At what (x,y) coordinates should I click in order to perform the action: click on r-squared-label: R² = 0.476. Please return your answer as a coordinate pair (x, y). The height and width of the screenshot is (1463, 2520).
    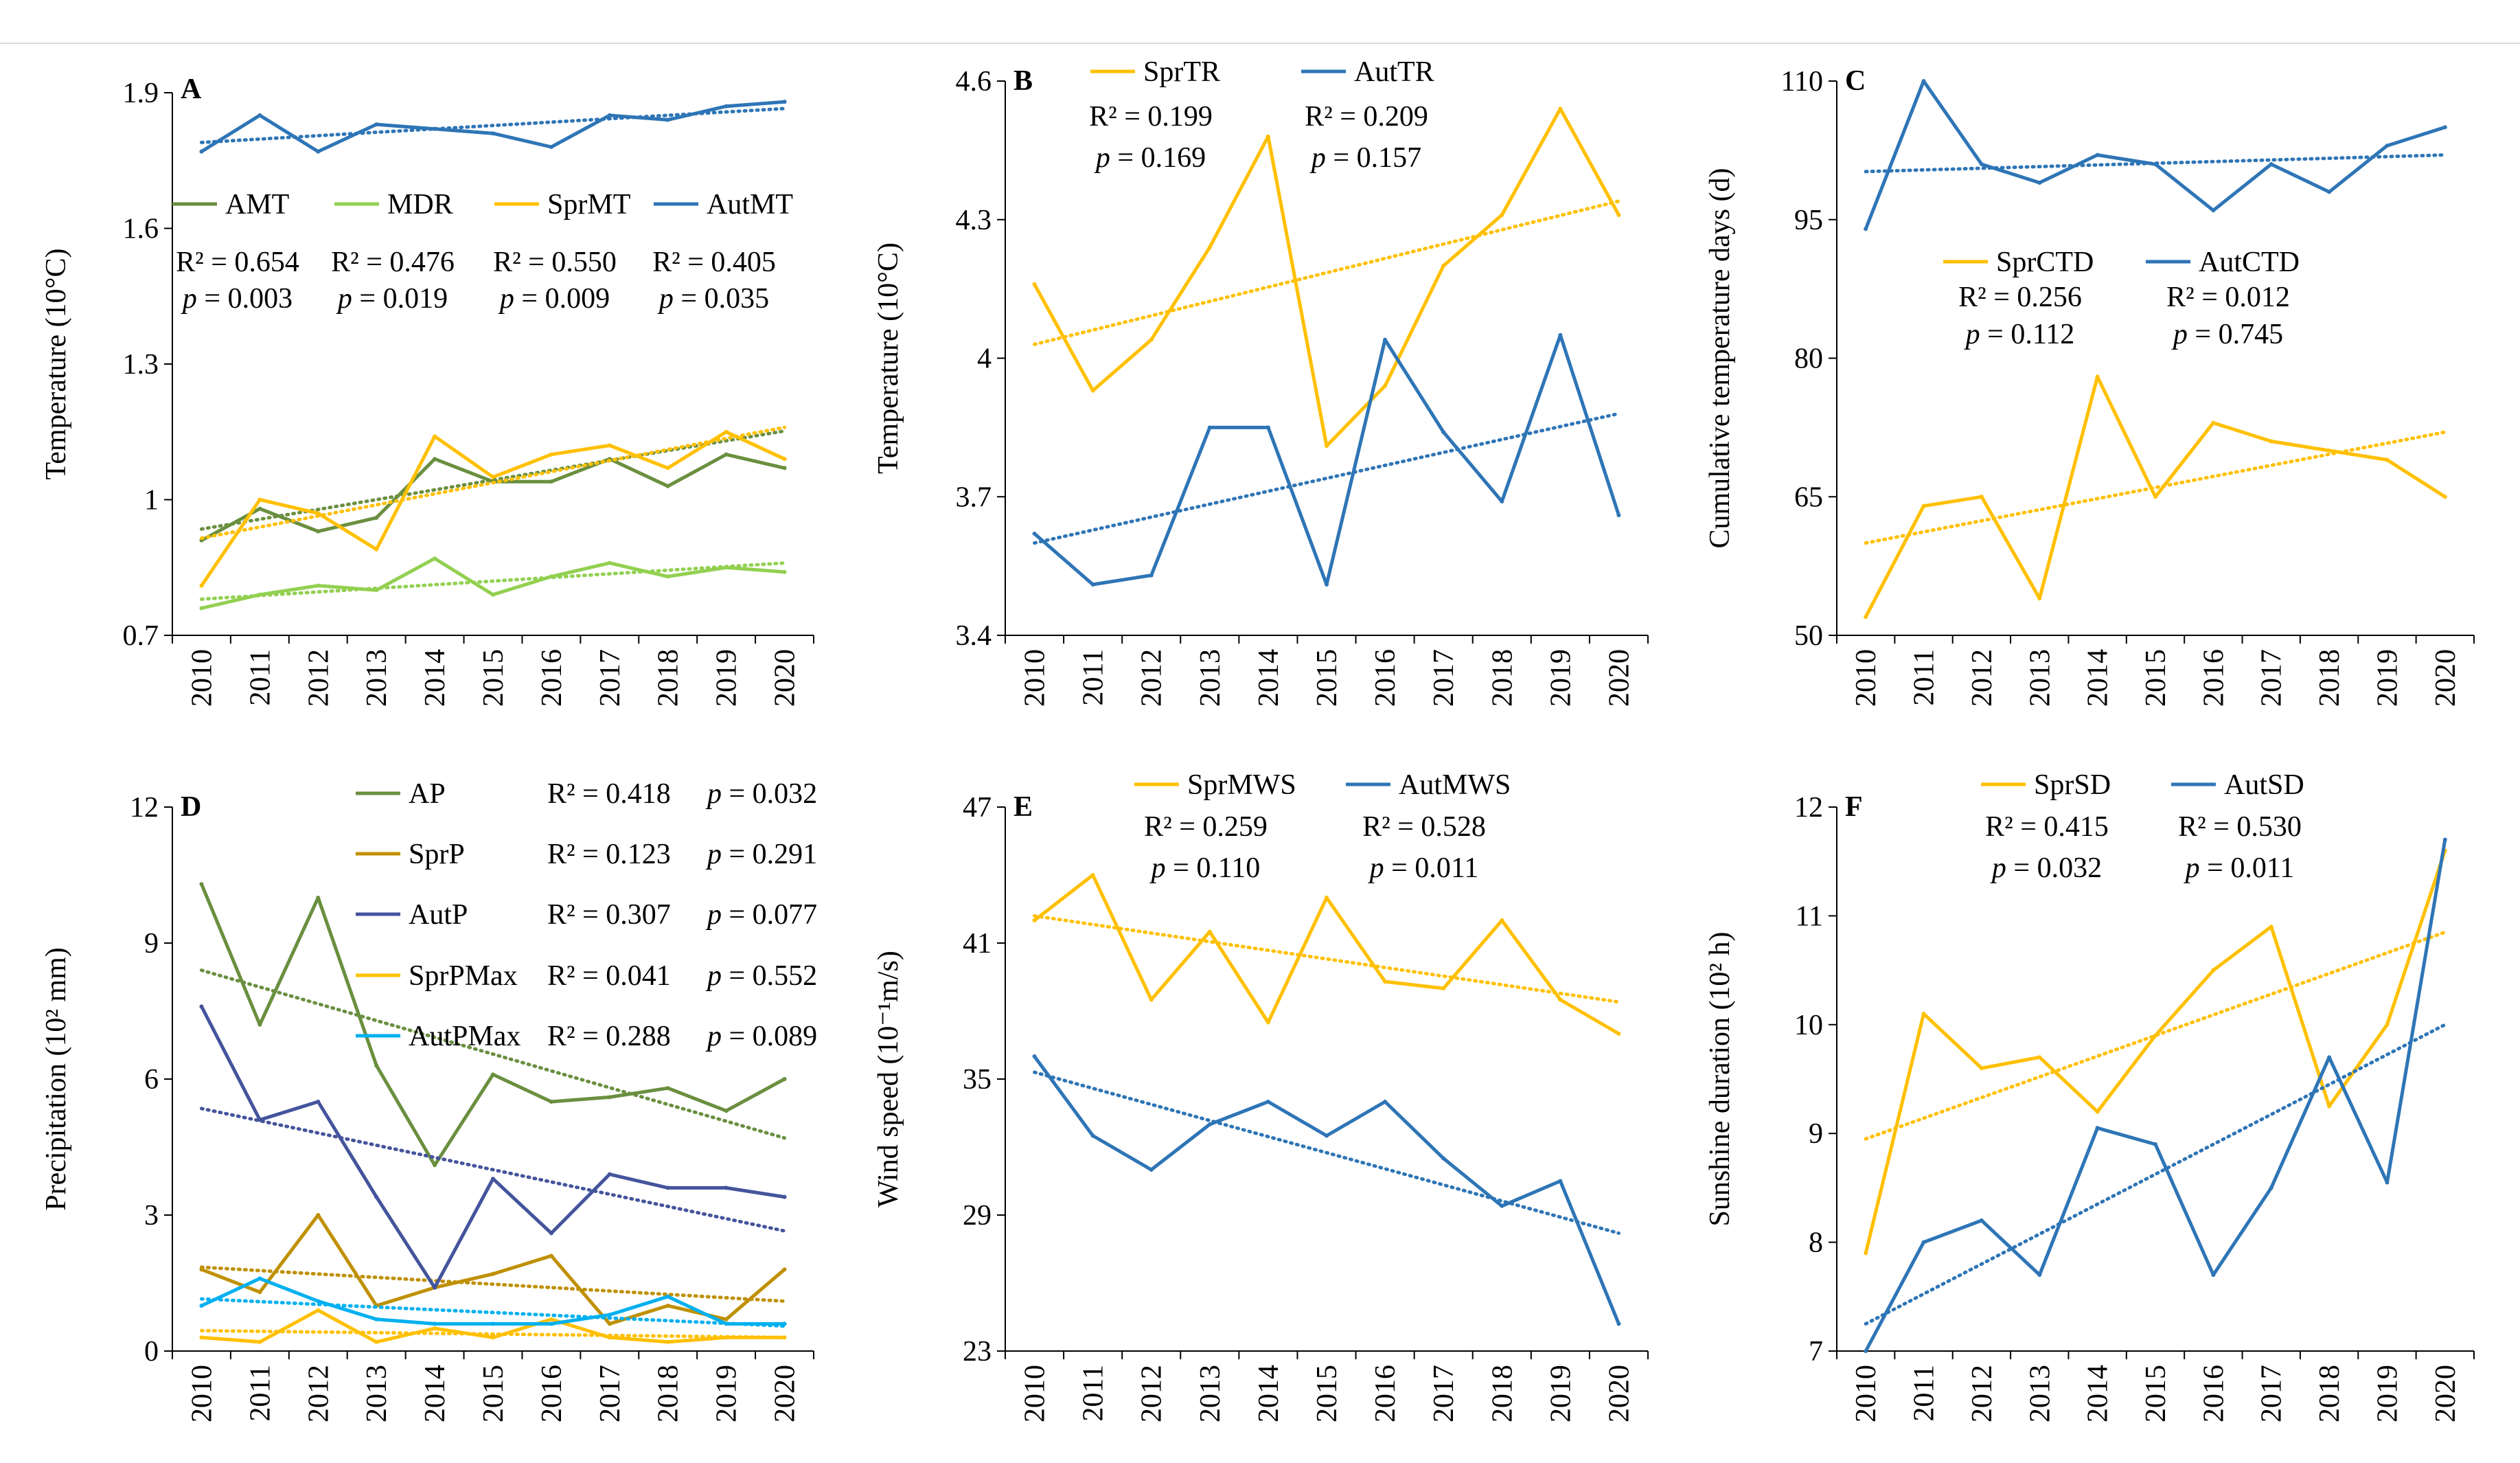
    Looking at the image, I should click on (393, 262).